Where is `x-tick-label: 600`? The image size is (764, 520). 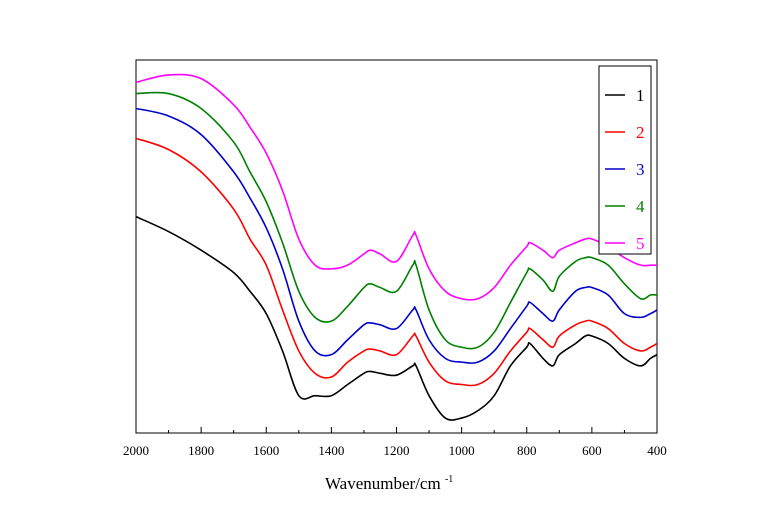 x-tick-label: 600 is located at coordinates (592, 450).